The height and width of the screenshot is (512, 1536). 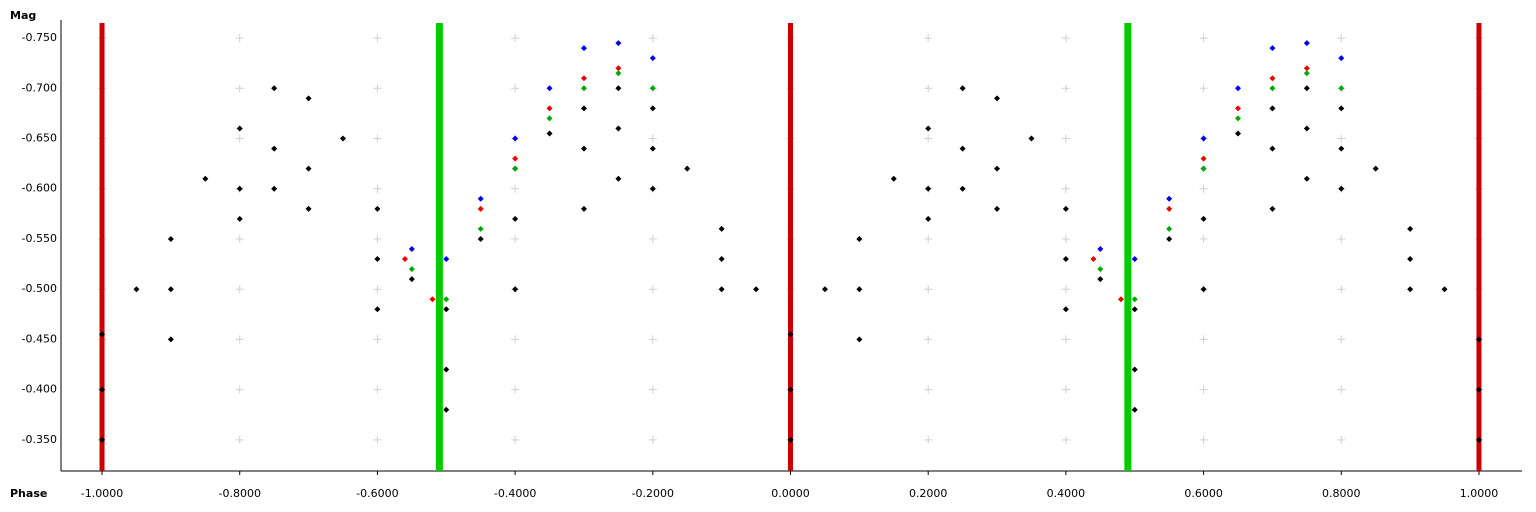 I want to click on x-tick-label: -0.6000, so click(x=377, y=493).